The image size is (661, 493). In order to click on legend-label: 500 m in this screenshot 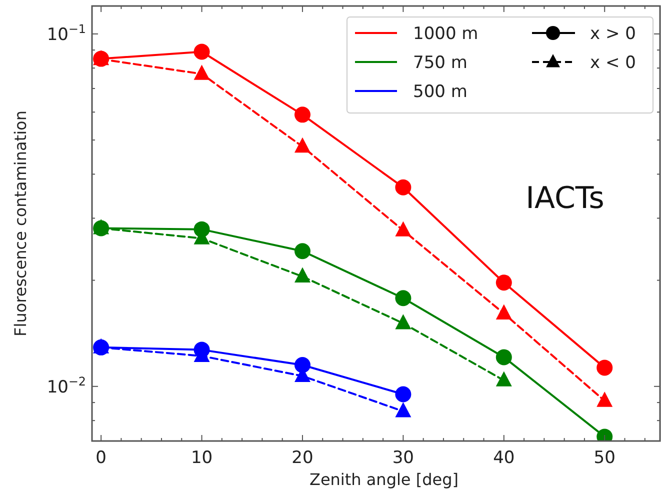, I will do `click(440, 92)`.